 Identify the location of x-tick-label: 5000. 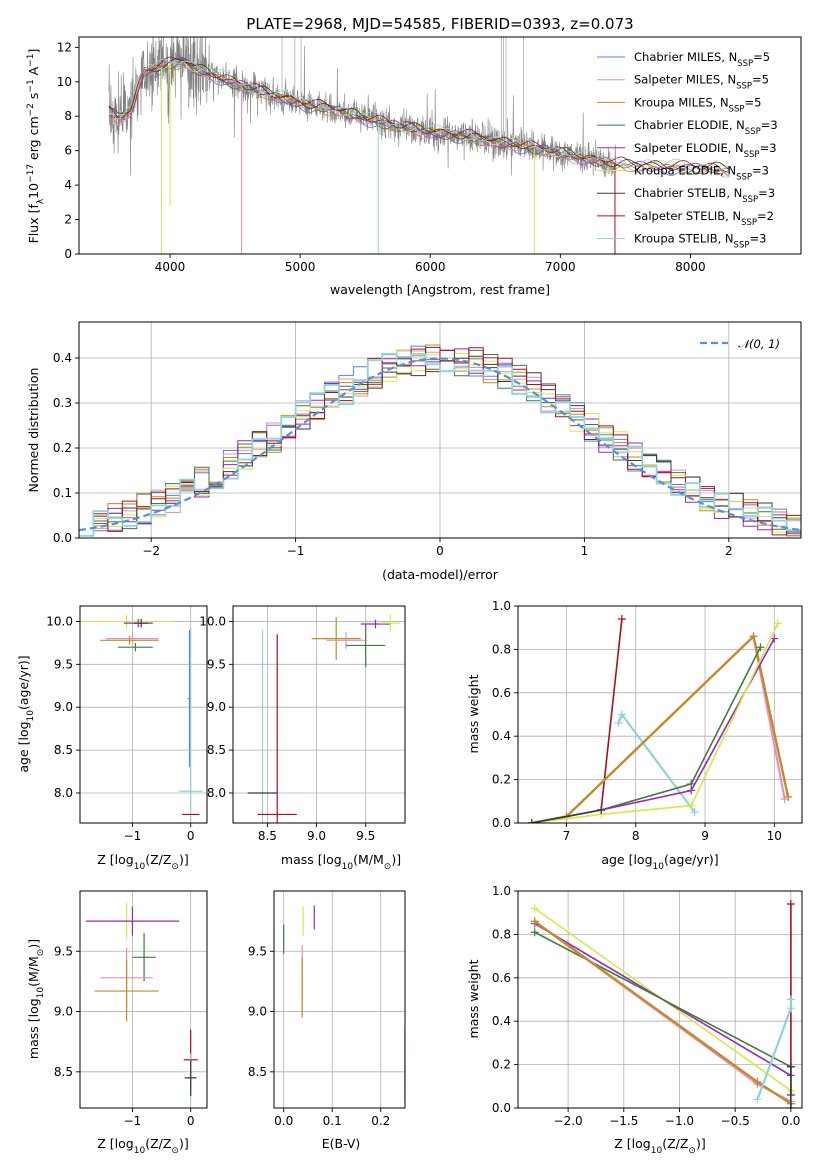
(300, 267).